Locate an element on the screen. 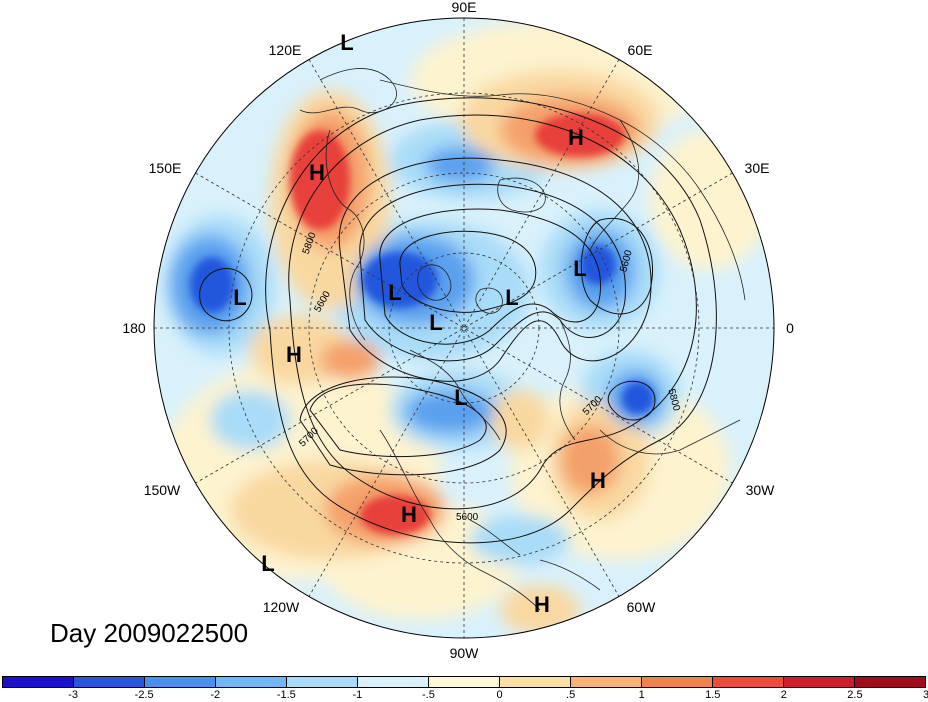 The image size is (928, 702). colorbar is located at coordinates (464, 682).